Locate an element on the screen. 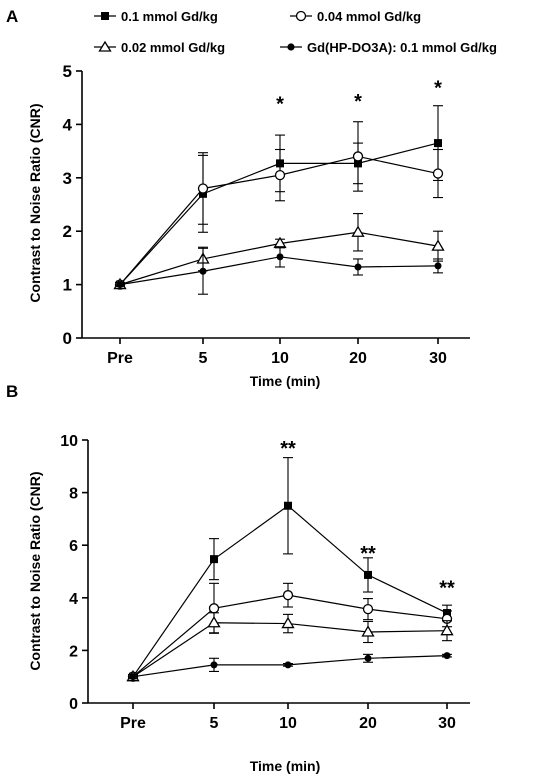  y-axis-label-b: Contrast to Noise Ratio (CNR) is located at coordinates (35, 570).